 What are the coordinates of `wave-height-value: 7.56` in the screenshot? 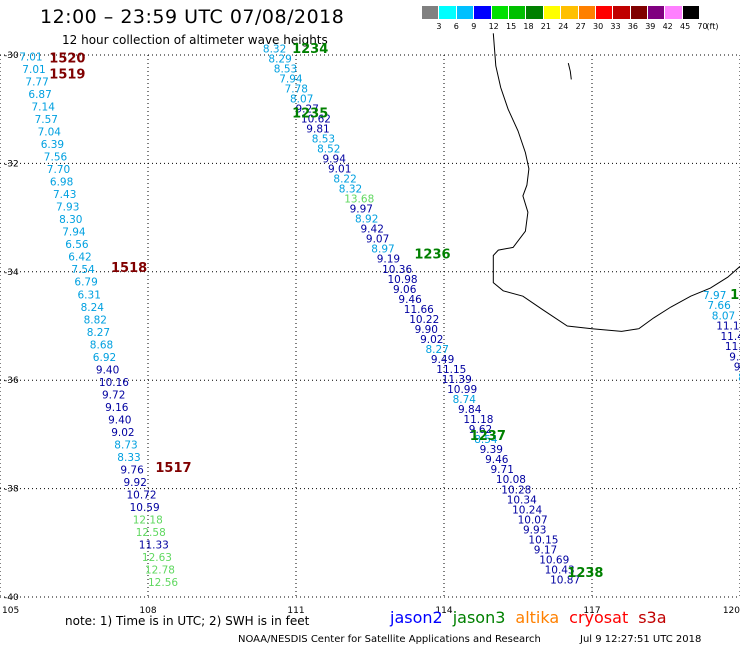 It's located at (56, 158).